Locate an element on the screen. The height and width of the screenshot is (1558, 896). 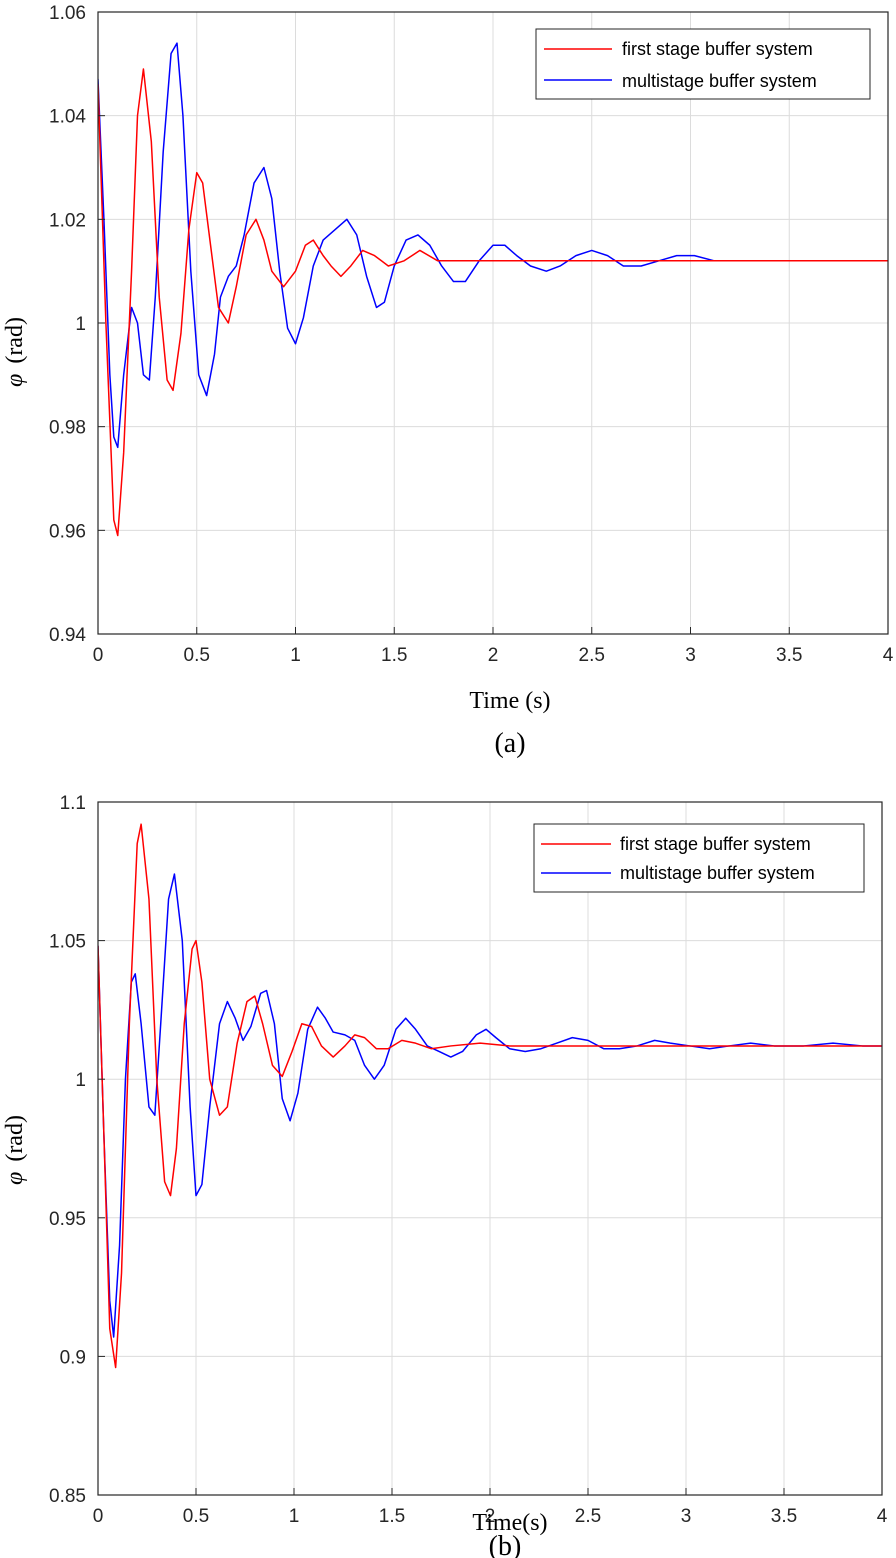
y-tick-label: 0.96 is located at coordinates (67, 531).